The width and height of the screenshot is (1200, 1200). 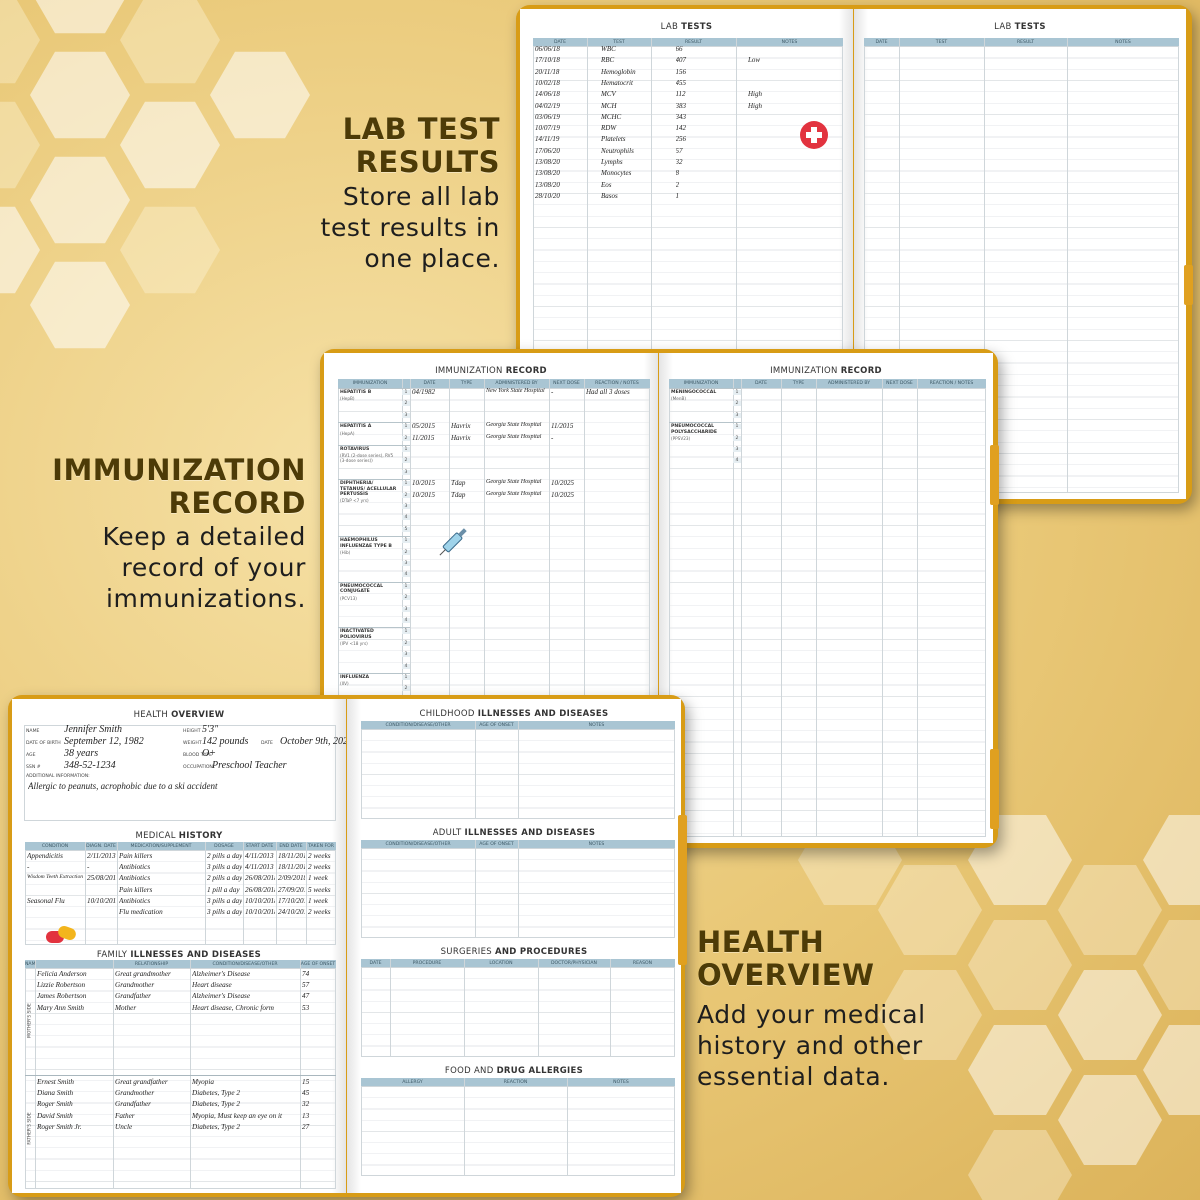 What do you see at coordinates (541, 952) in the screenshot?
I see `title-bold: AND PROCEDURES` at bounding box center [541, 952].